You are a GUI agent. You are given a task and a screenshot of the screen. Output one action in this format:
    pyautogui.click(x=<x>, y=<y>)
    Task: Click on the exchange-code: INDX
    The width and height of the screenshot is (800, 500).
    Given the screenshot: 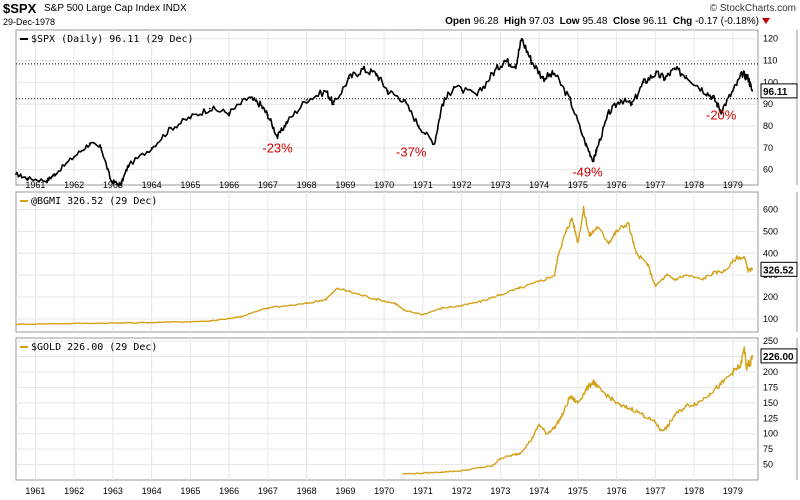 What is the action you would take?
    pyautogui.click(x=174, y=8)
    